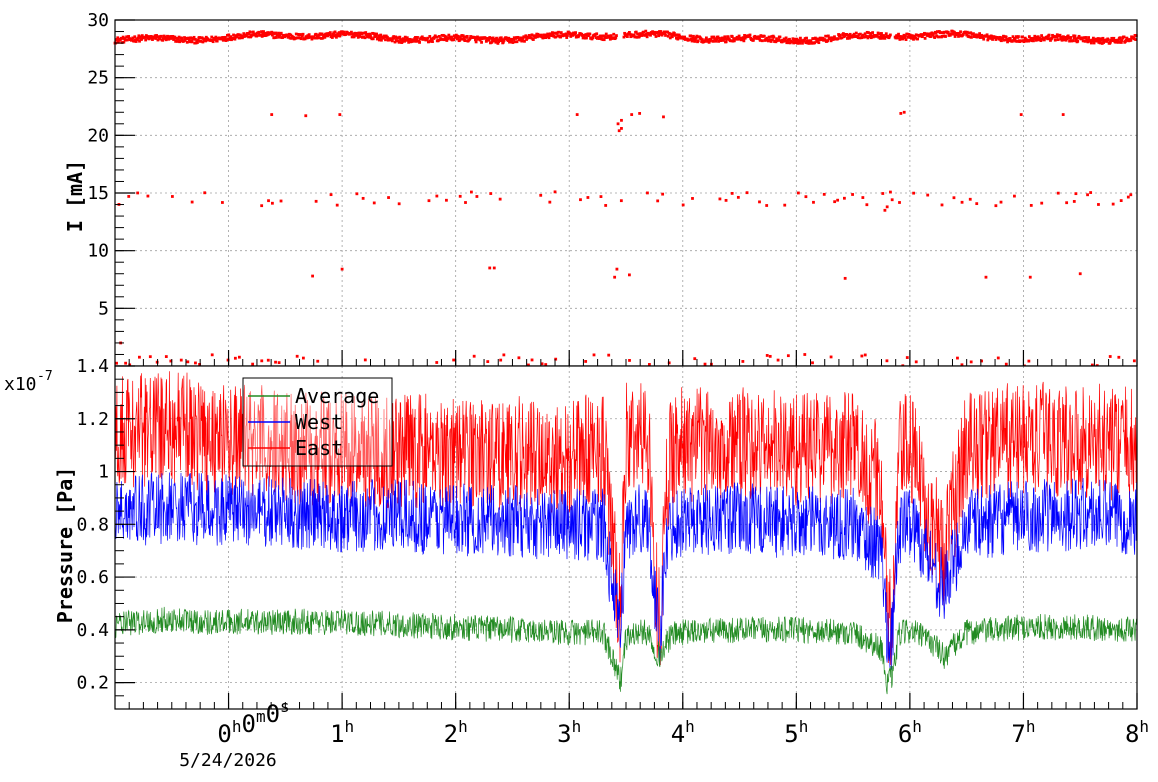 The image size is (1158, 782). I want to click on time-tick-label-1: 1h, so click(342, 732).